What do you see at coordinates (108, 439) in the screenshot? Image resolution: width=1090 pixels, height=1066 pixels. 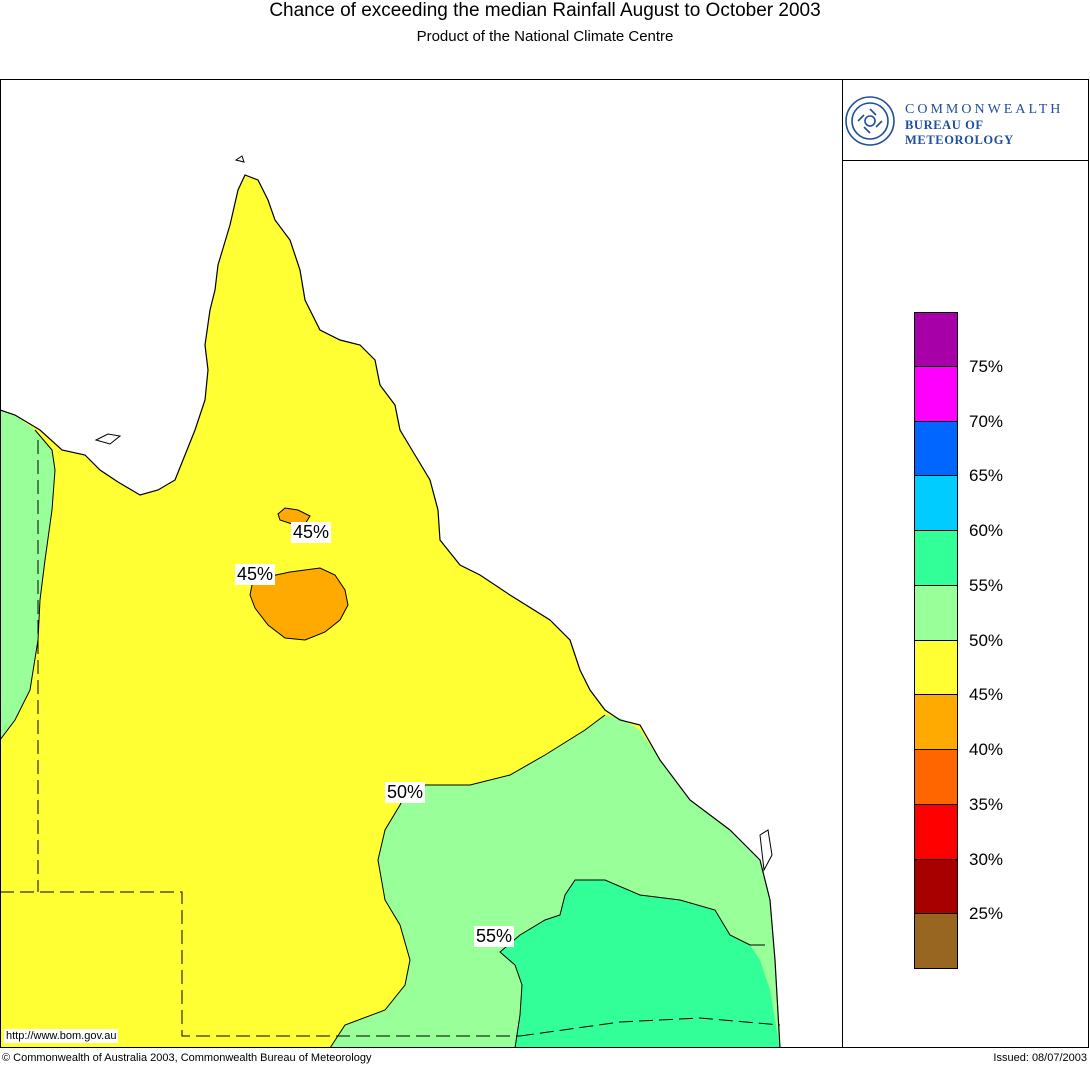 I see `island-mornington` at bounding box center [108, 439].